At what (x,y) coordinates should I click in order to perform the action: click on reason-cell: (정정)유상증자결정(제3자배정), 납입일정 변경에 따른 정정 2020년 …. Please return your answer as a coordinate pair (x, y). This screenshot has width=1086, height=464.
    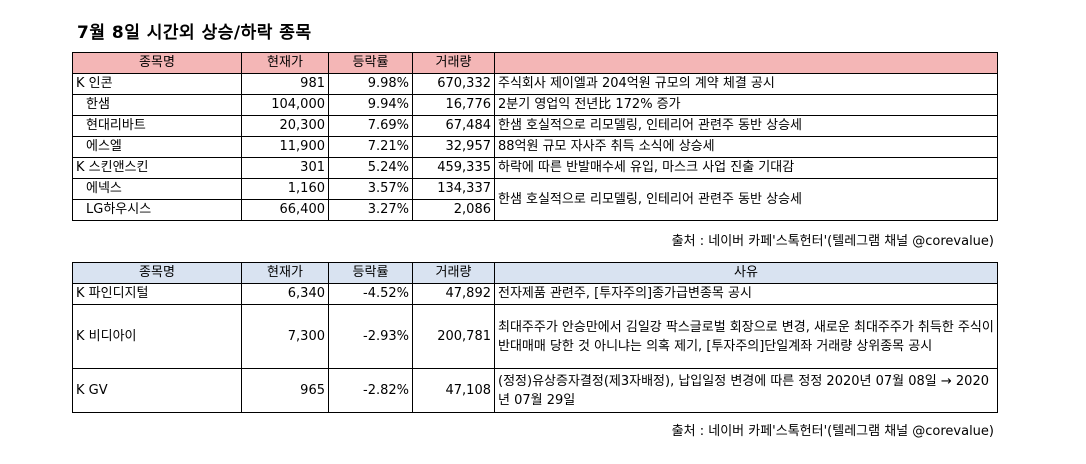
    Looking at the image, I should click on (746, 390).